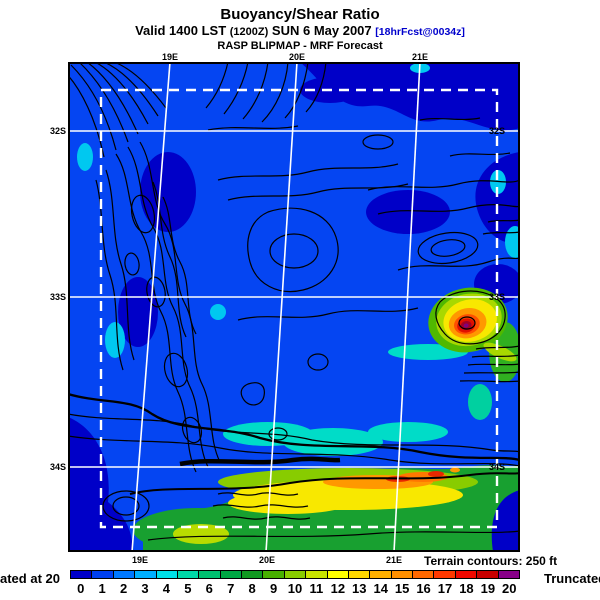 This screenshot has width=600, height=600. Describe the element at coordinates (267, 560) in the screenshot. I see `longitude-label-bottom: 20E` at that location.